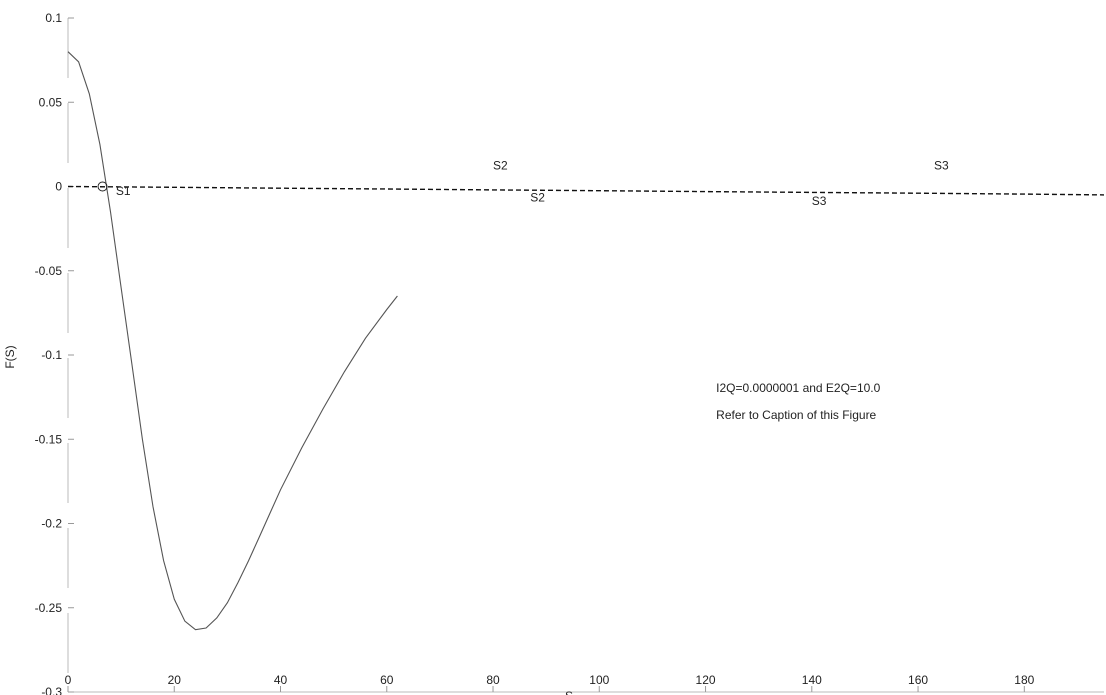 The height and width of the screenshot is (695, 1106). I want to click on x-tick-label: 160, so click(918, 680).